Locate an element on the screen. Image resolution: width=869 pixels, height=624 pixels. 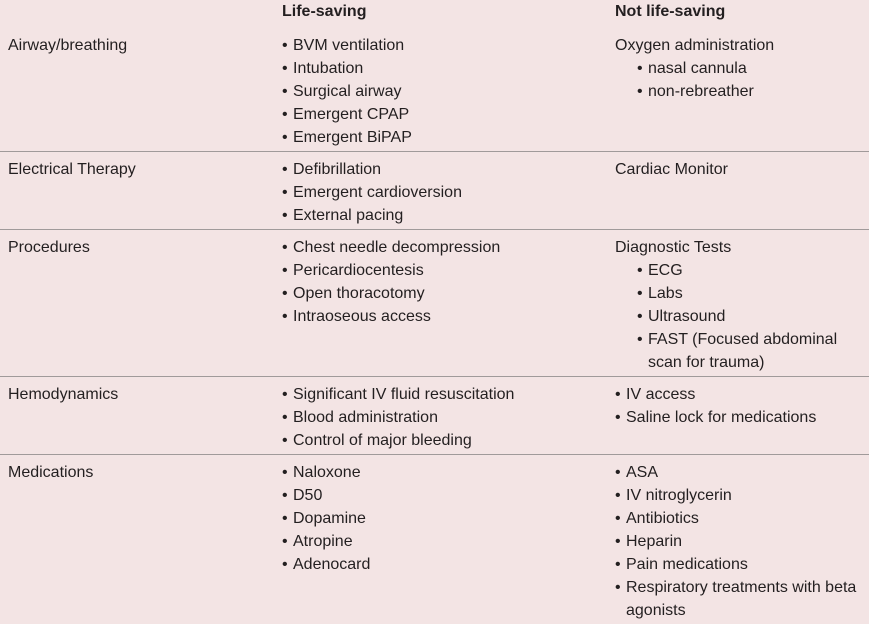
list-item: Blood administration is located at coordinates (448, 417).